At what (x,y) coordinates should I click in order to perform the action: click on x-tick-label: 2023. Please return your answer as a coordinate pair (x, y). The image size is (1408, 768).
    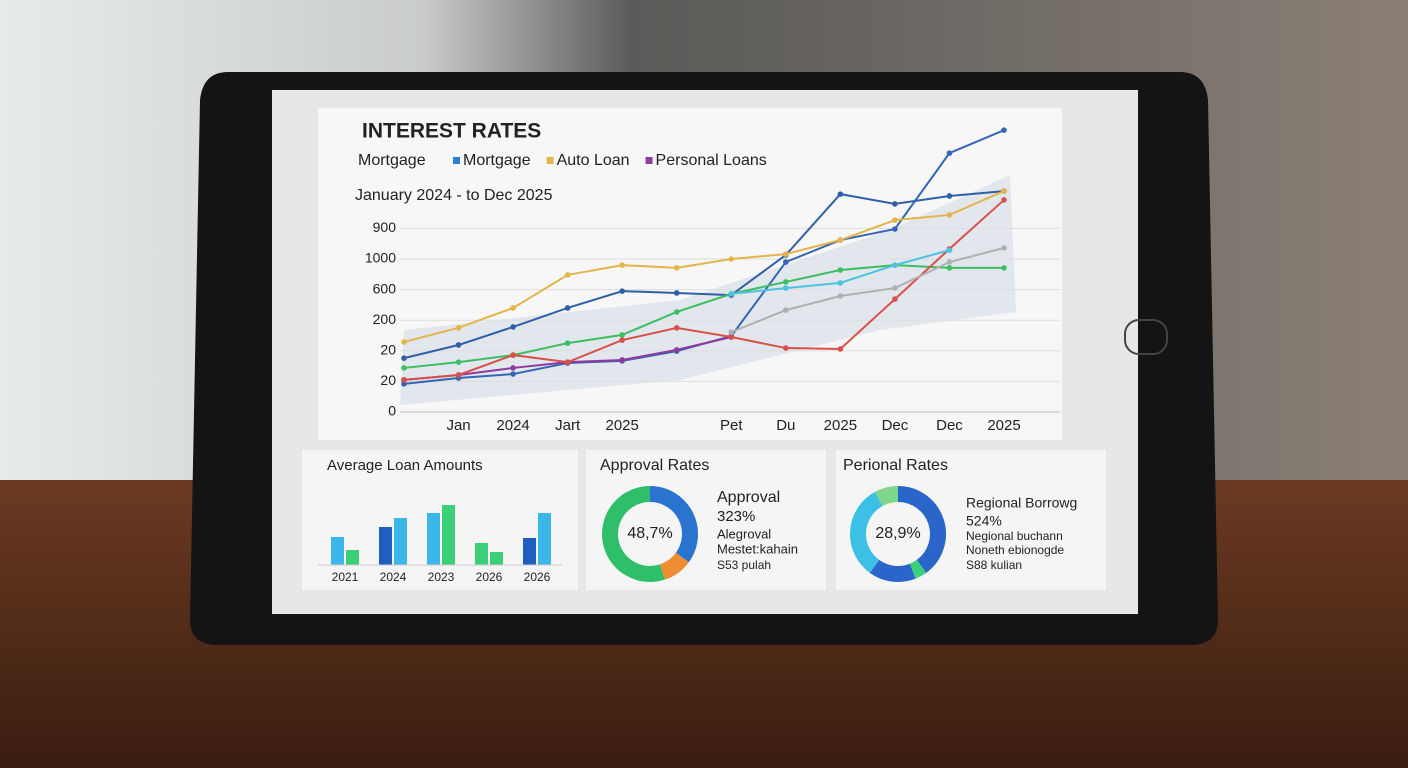
    Looking at the image, I should click on (441, 577).